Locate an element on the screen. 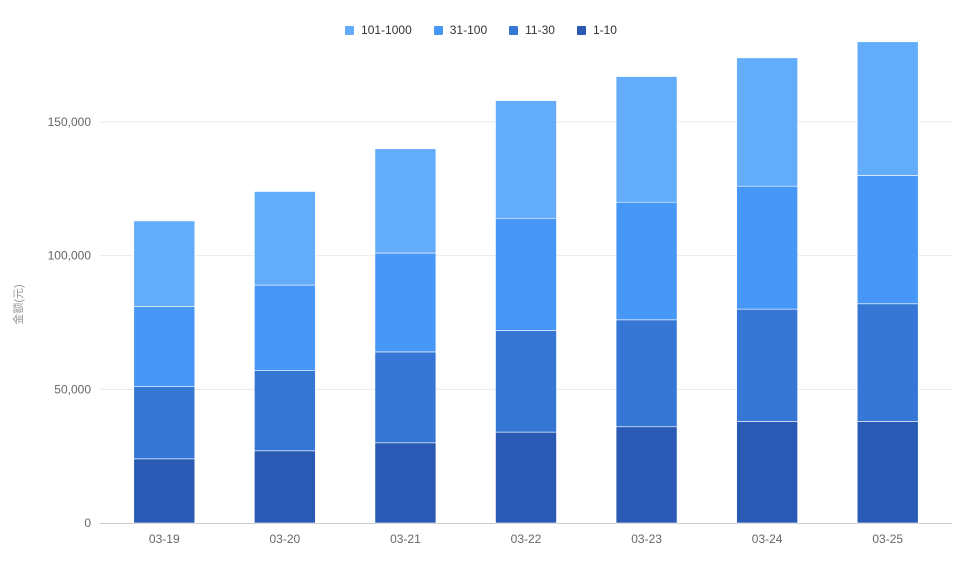 Image resolution: width=962 pixels, height=568 pixels. legend-item: 1-10 is located at coordinates (596, 30).